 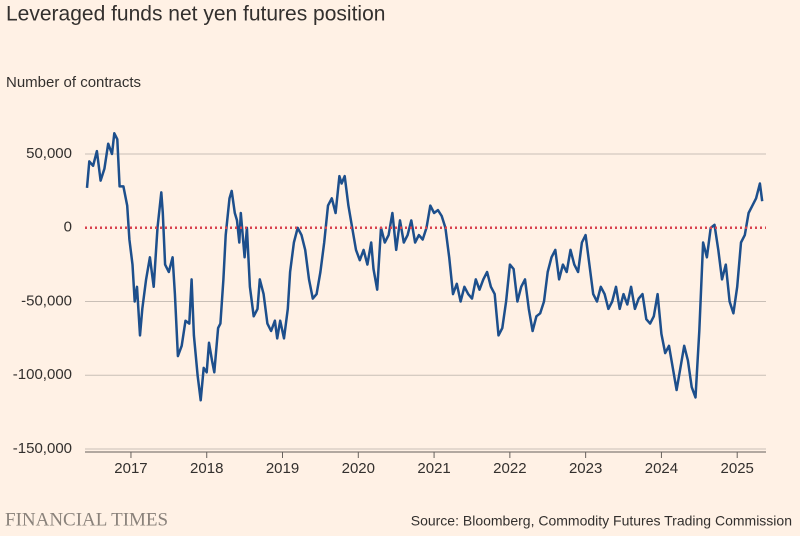 What do you see at coordinates (585, 468) in the screenshot?
I see `x-tick-label: 2023` at bounding box center [585, 468].